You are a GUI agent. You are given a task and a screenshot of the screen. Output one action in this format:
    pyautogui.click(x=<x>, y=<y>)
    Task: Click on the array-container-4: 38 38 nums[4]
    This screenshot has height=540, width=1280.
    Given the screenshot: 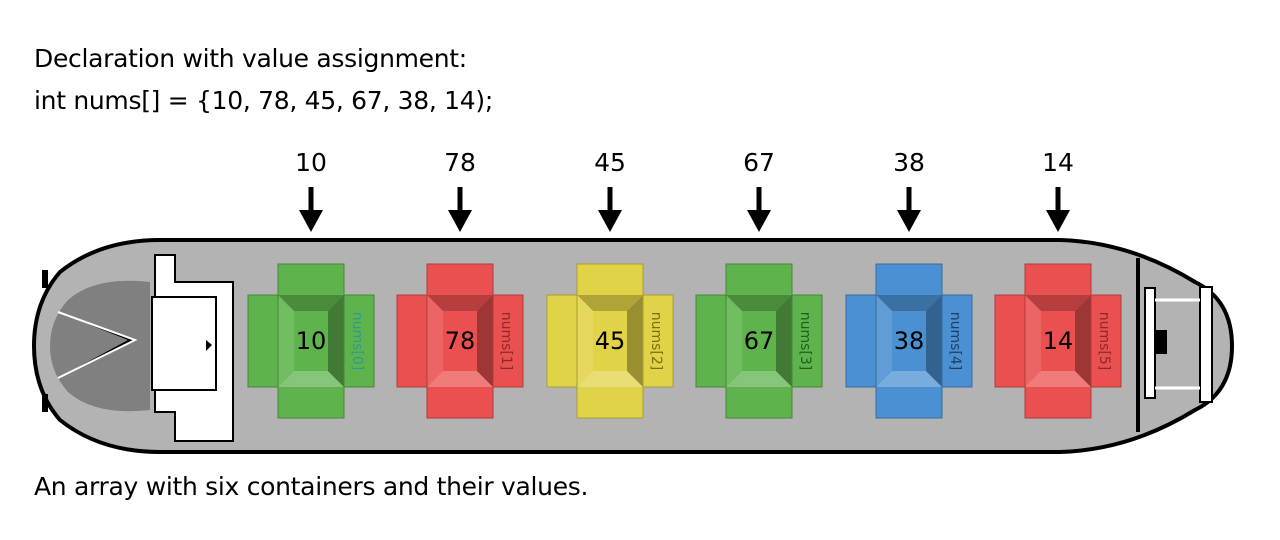 What is the action you would take?
    pyautogui.click(x=909, y=283)
    